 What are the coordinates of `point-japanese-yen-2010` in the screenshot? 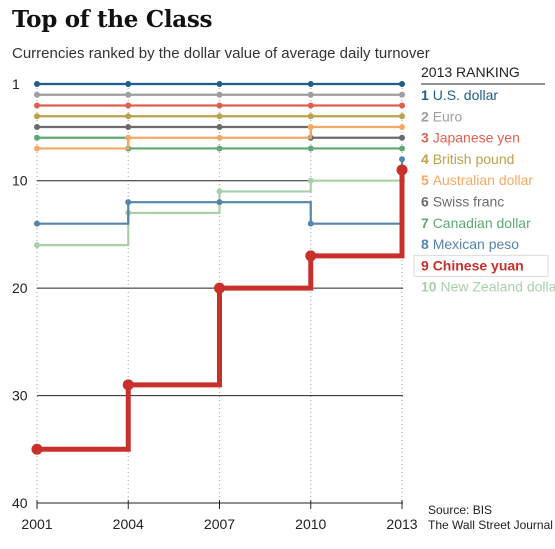 It's located at (310, 105).